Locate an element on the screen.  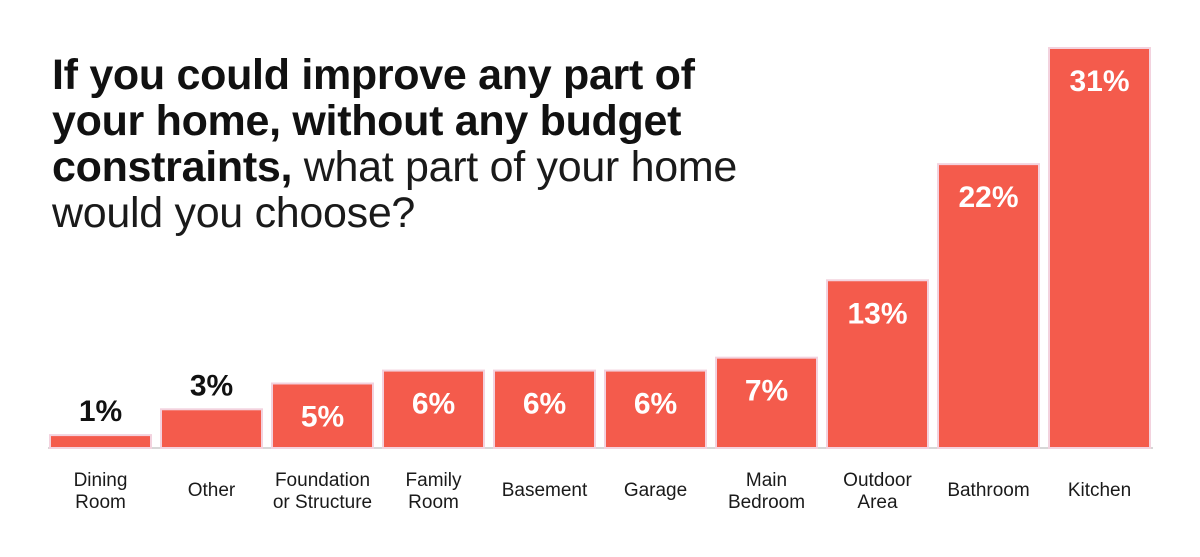
category-label-line: Kitchen is located at coordinates (1099, 490).